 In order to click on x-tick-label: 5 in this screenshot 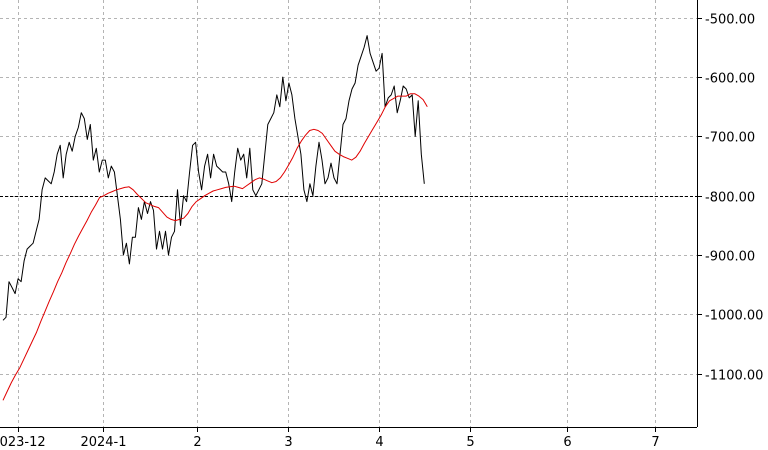, I will do `click(470, 442)`.